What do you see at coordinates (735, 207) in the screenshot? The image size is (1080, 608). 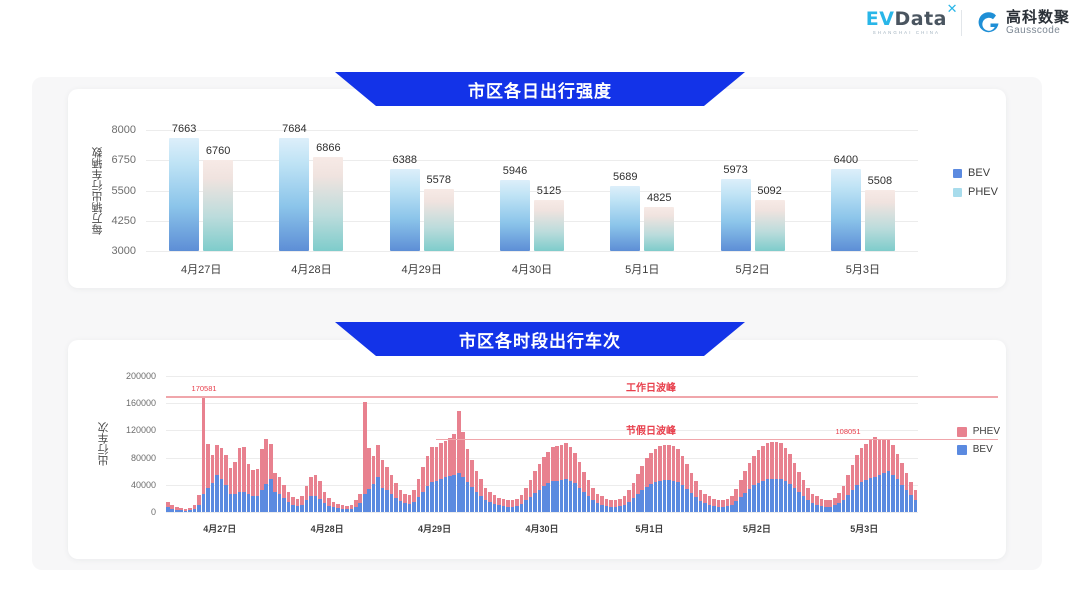 I see `chart1-bar-bev: 5973` at bounding box center [735, 207].